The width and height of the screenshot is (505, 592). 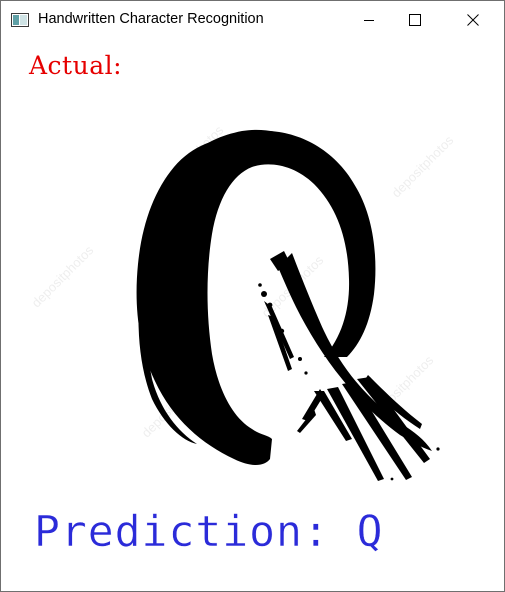 I want to click on actual-label: Actual:, so click(x=76, y=65).